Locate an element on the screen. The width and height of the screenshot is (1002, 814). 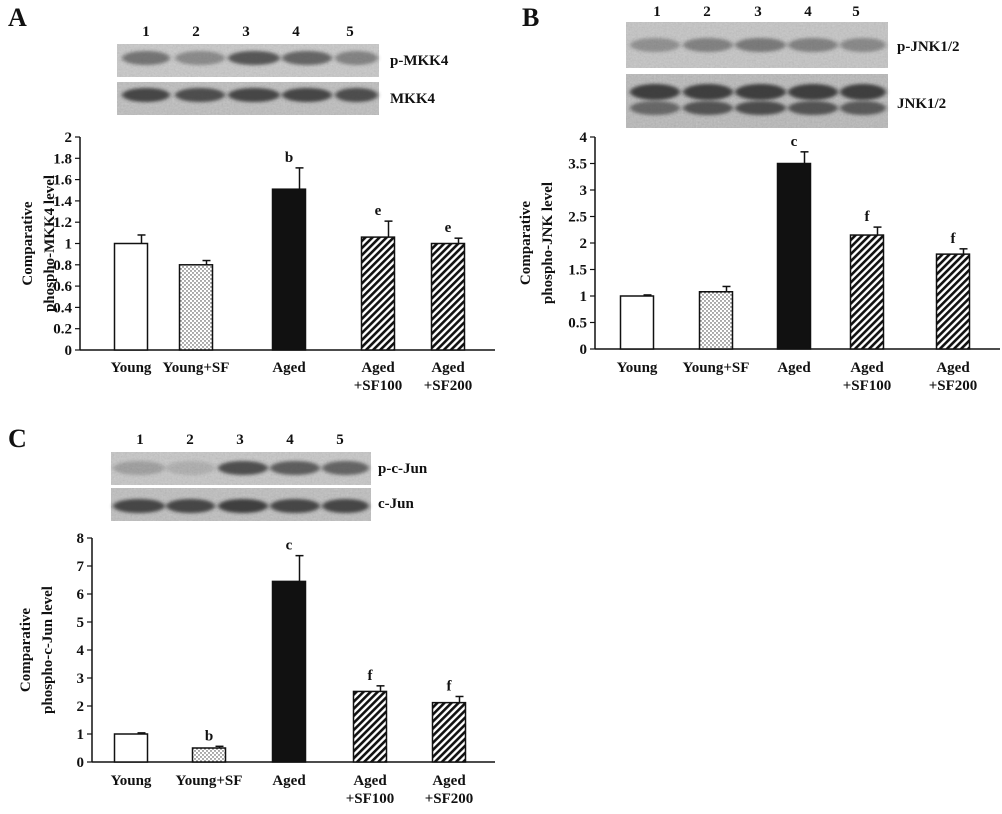
panel-b-bands is located at coordinates (758, 76).